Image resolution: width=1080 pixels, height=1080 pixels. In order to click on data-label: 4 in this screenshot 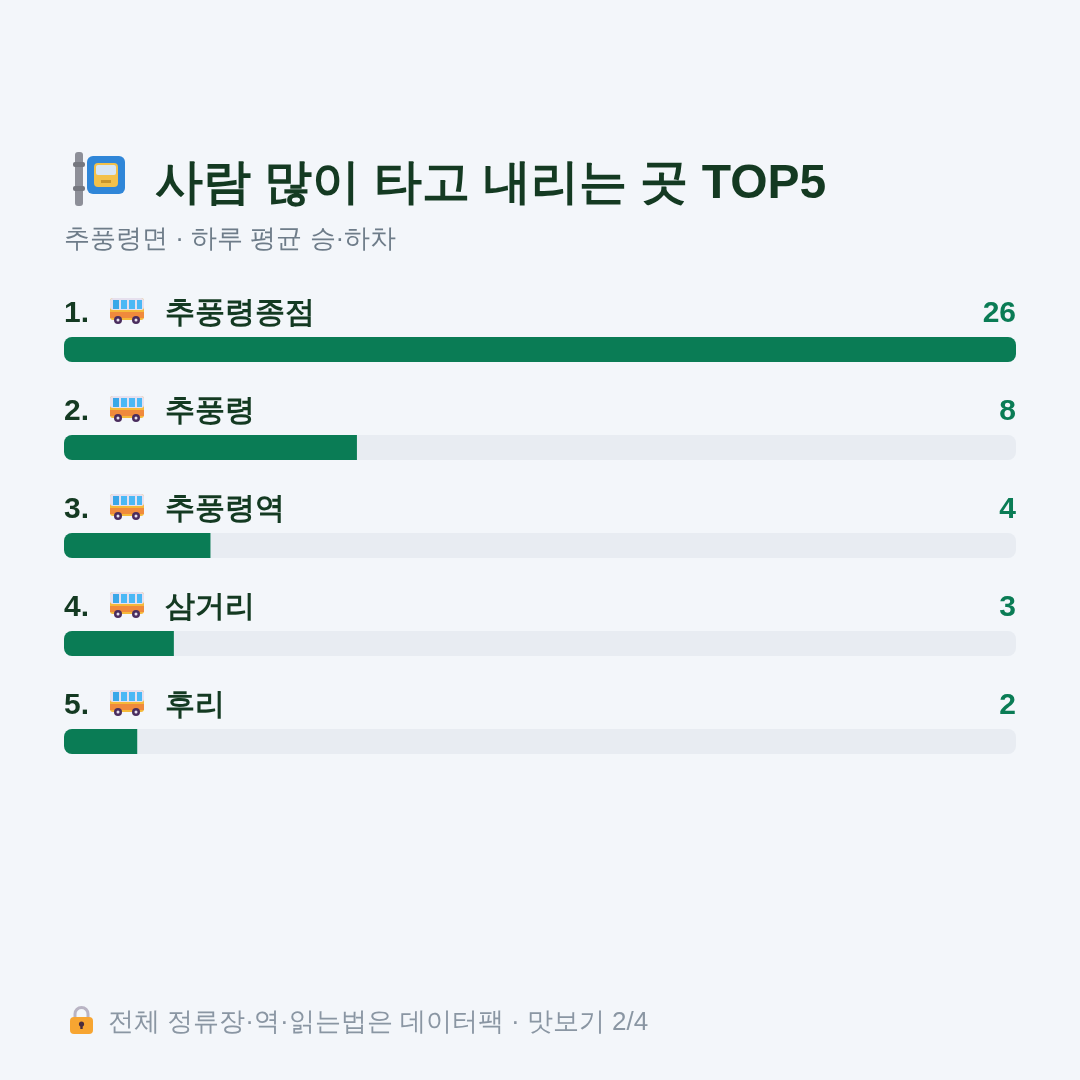, I will do `click(1008, 507)`.